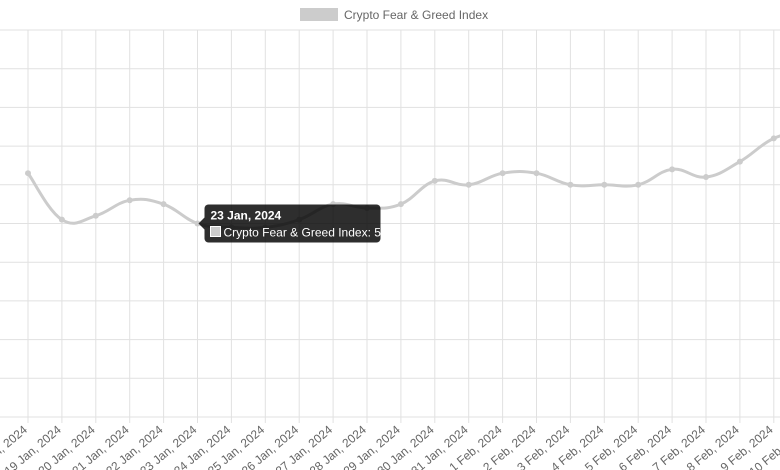 Image resolution: width=780 pixels, height=470 pixels. I want to click on tooltip-swatch, so click(215, 231).